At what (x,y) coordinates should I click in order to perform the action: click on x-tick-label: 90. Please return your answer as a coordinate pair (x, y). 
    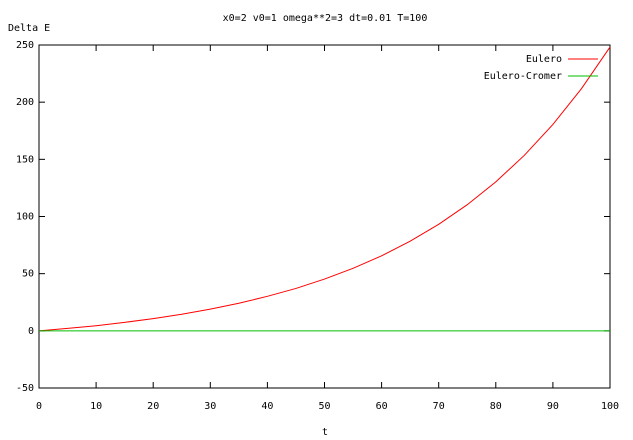
    Looking at the image, I should click on (553, 406).